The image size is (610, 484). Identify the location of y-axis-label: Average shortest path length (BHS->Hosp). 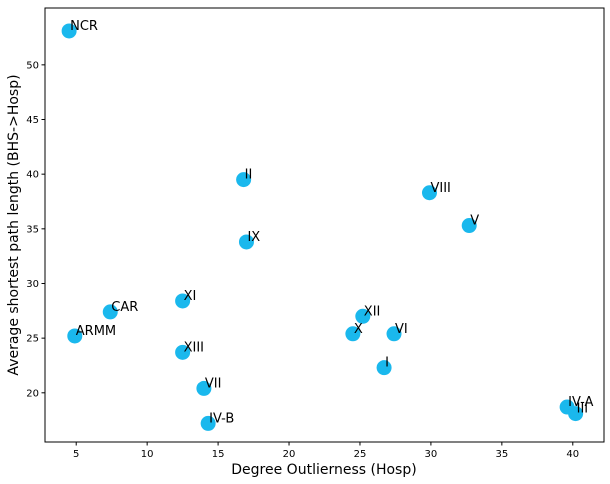
(14, 224).